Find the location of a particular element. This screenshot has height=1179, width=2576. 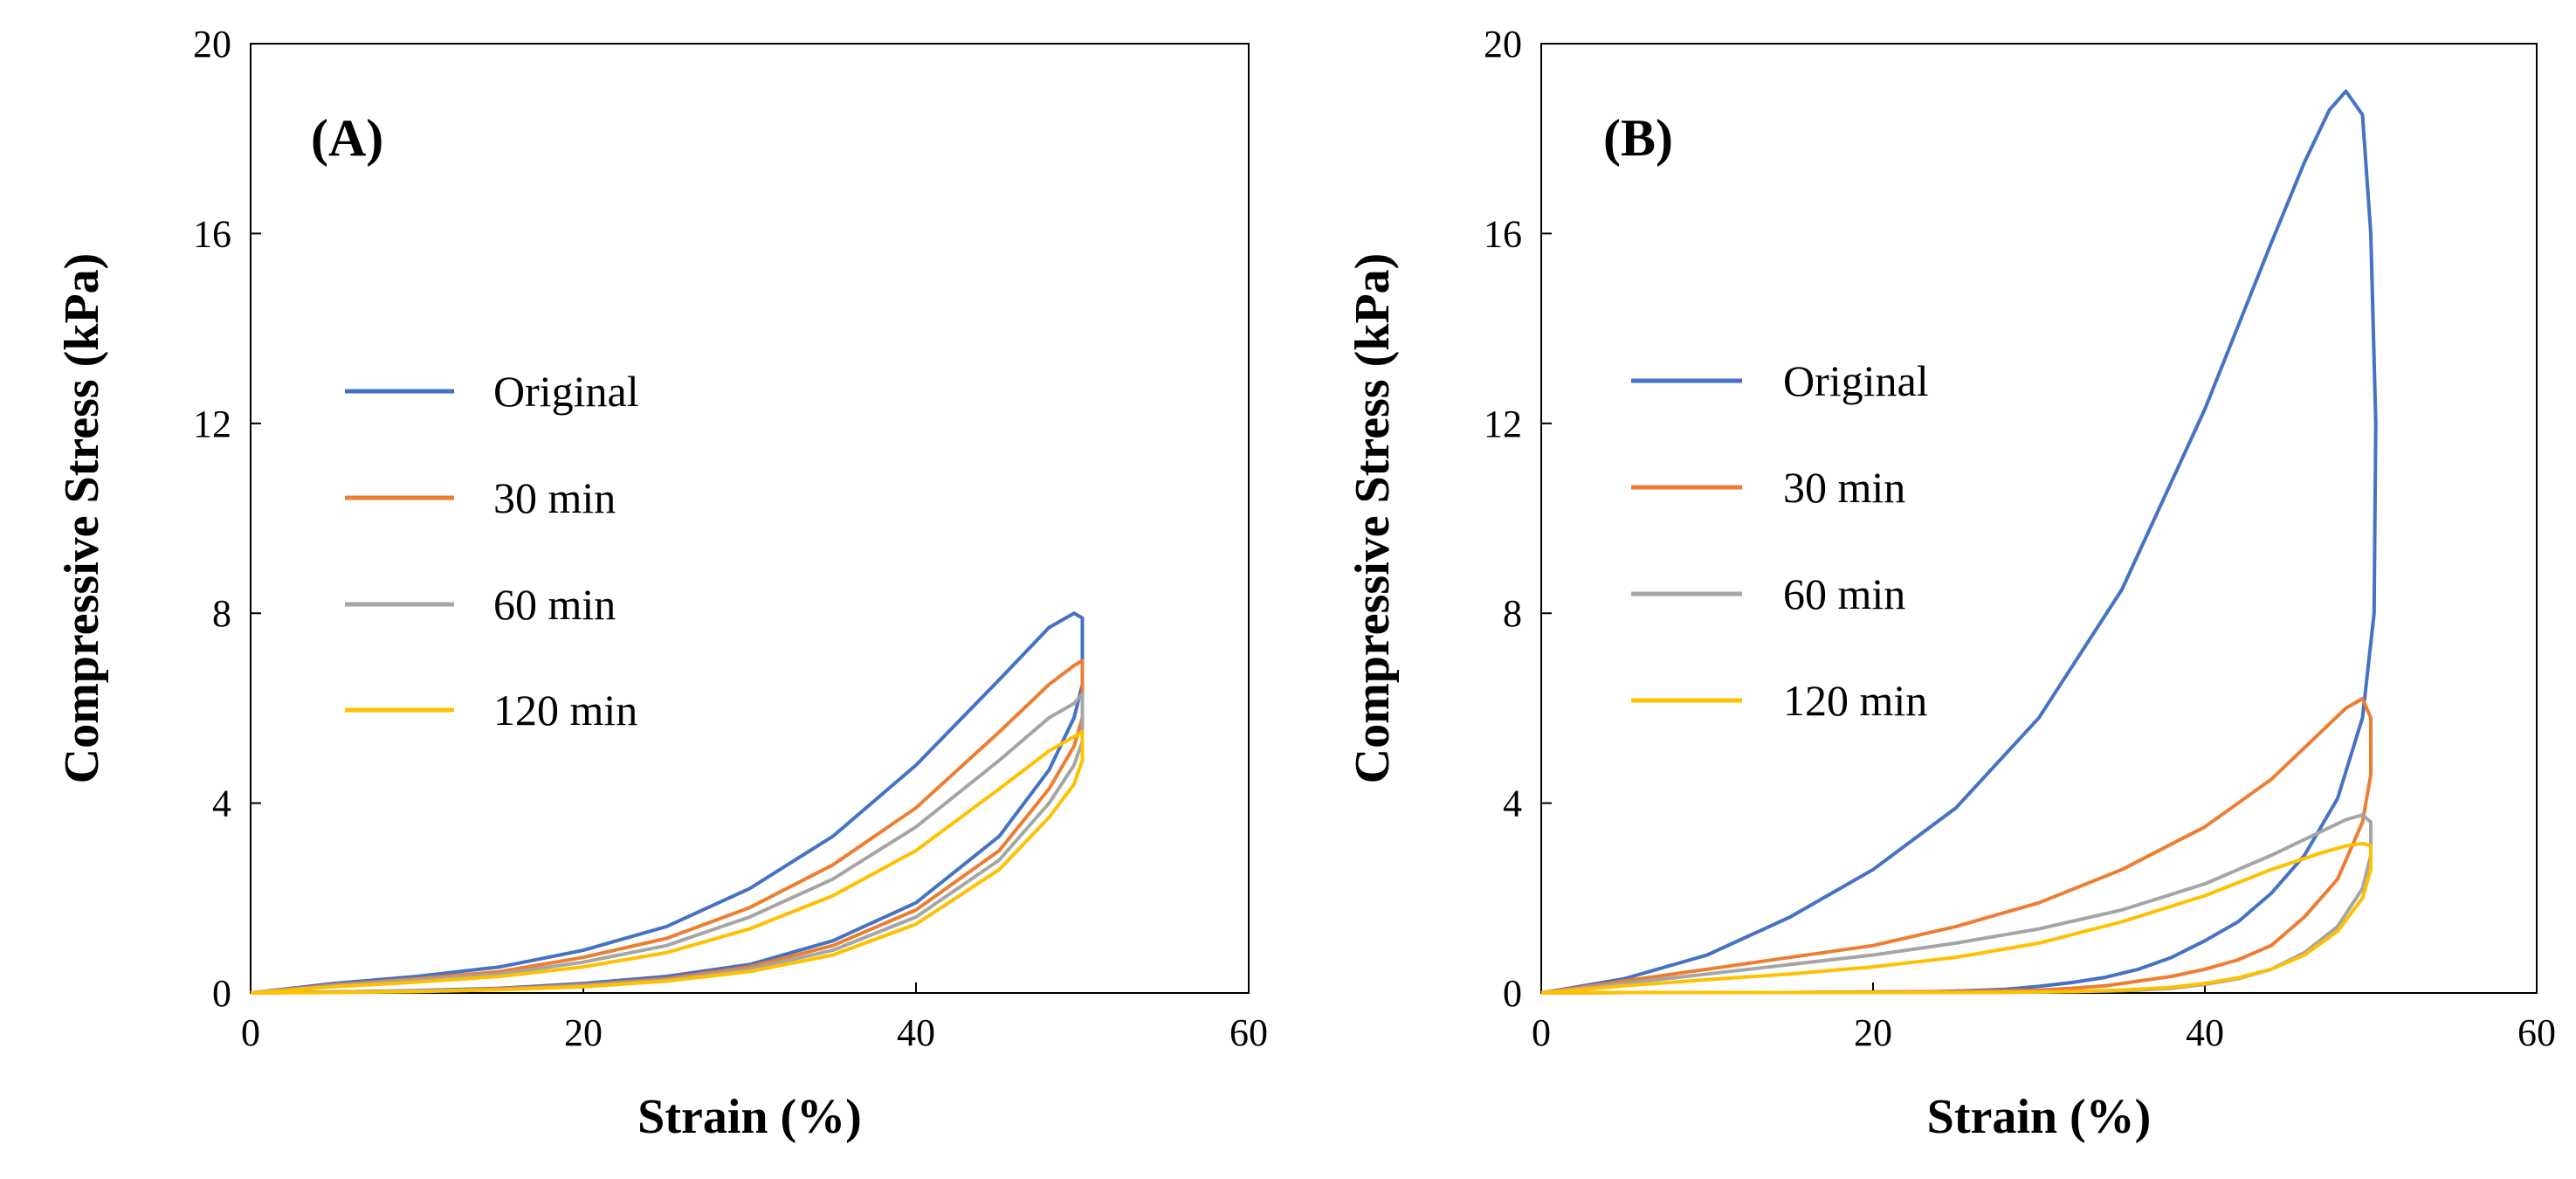

series-line-original is located at coordinates (667, 803).